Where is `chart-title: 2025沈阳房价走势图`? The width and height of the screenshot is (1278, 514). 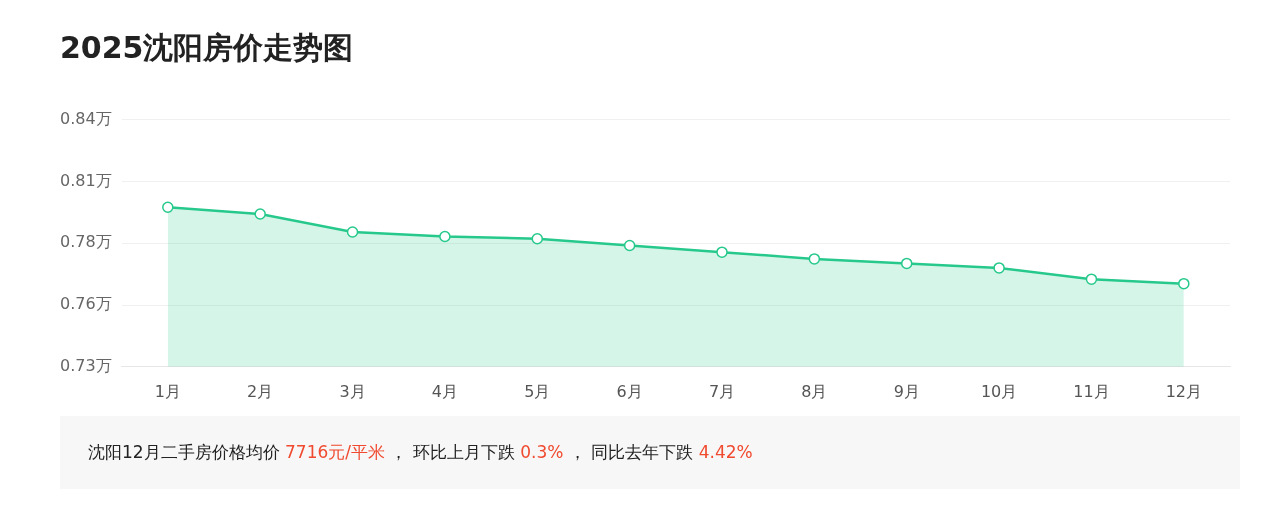 chart-title: 2025沈阳房价走势图 is located at coordinates (207, 48).